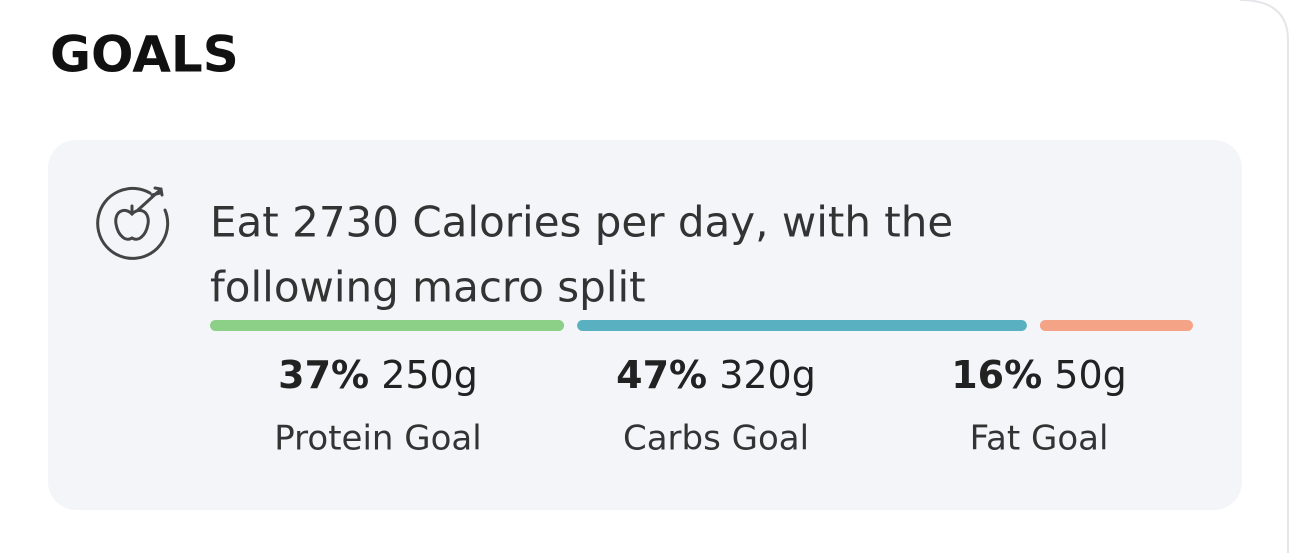  What do you see at coordinates (996, 375) in the screenshot?
I see `macro-percent: 16%` at bounding box center [996, 375].